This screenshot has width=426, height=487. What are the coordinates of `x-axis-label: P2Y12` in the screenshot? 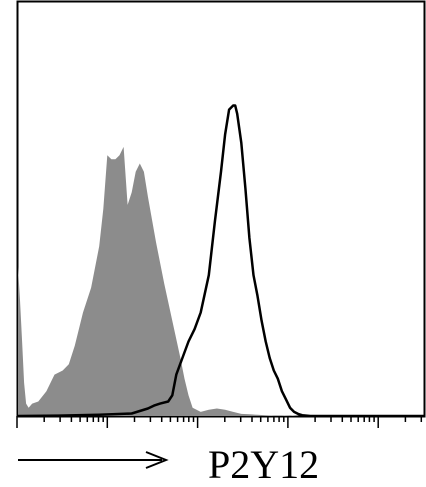 It's located at (263, 464).